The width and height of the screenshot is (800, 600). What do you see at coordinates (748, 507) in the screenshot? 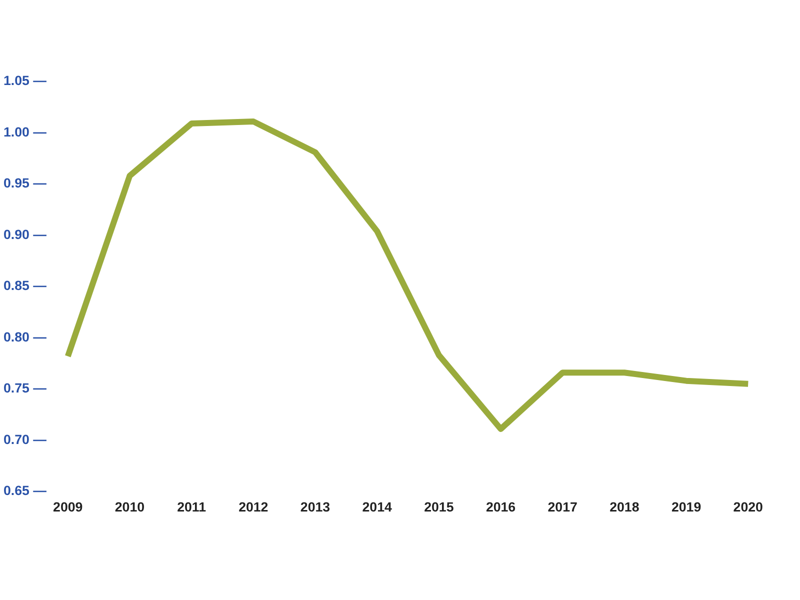
I see `x-tick-label: 2020` at bounding box center [748, 507].